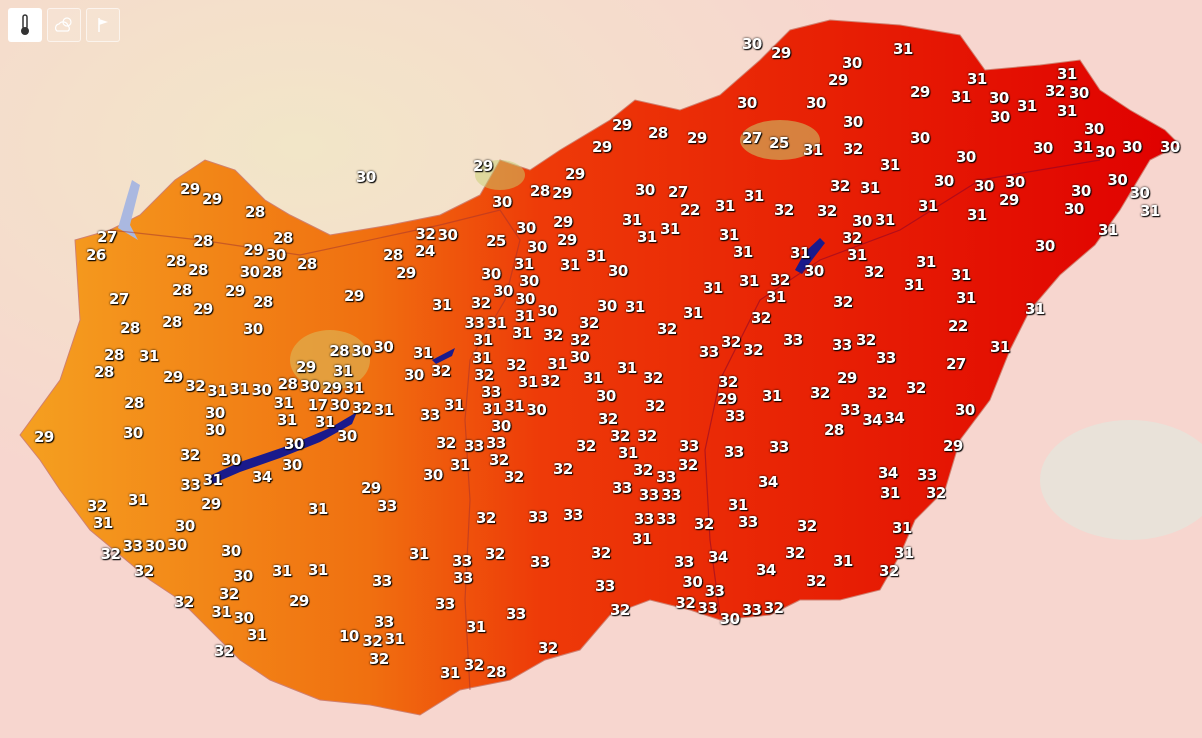 The width and height of the screenshot is (1202, 738). I want to click on temperature-layer-button, so click(25, 25).